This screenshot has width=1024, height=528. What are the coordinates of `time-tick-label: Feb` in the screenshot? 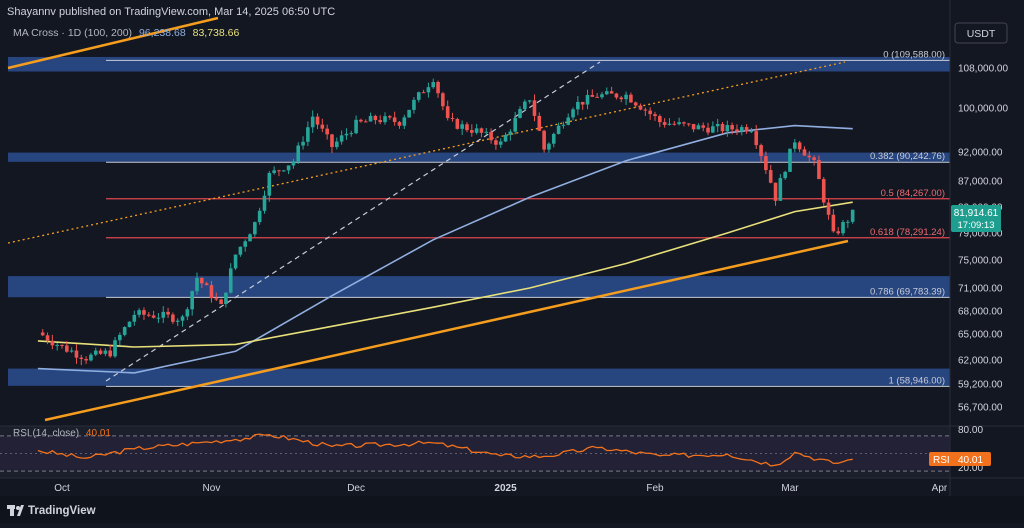 It's located at (655, 488).